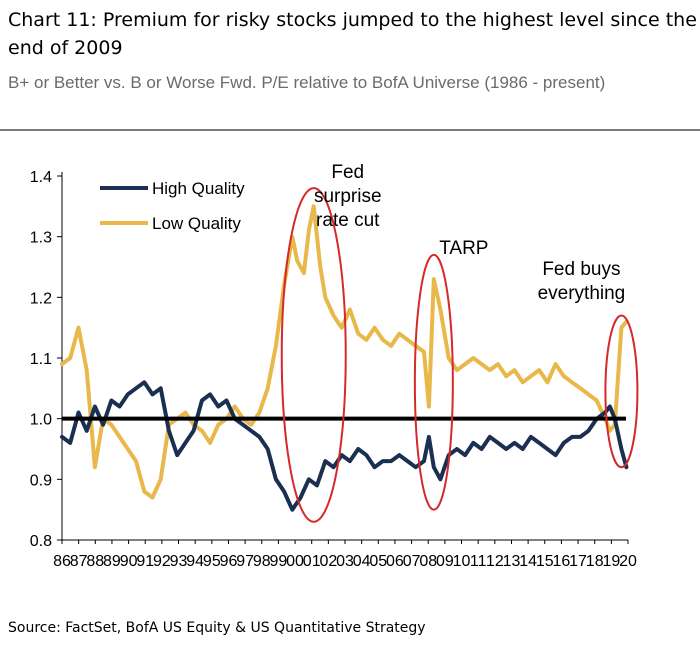 This screenshot has width=700, height=647. I want to click on x-tick-label: 90, so click(129, 561).